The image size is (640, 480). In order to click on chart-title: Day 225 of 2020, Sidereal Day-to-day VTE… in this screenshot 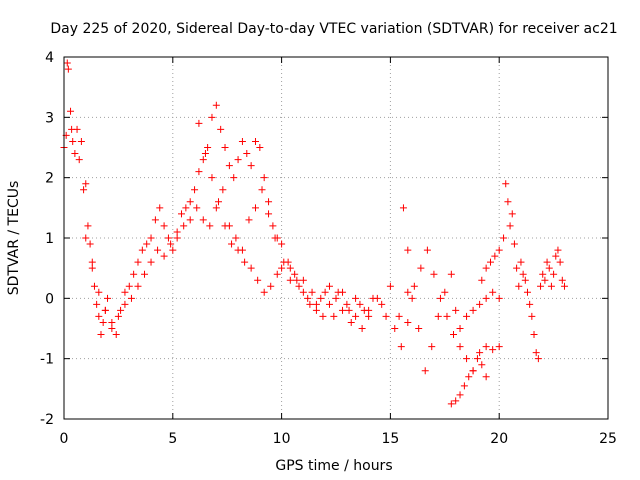, I will do `click(333, 29)`.